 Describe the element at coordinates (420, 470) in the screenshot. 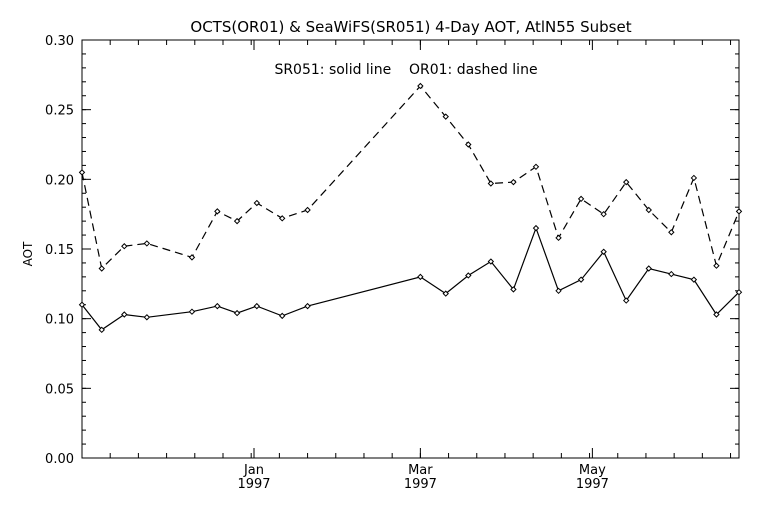

I see `x-tick-label-month: Mar` at that location.